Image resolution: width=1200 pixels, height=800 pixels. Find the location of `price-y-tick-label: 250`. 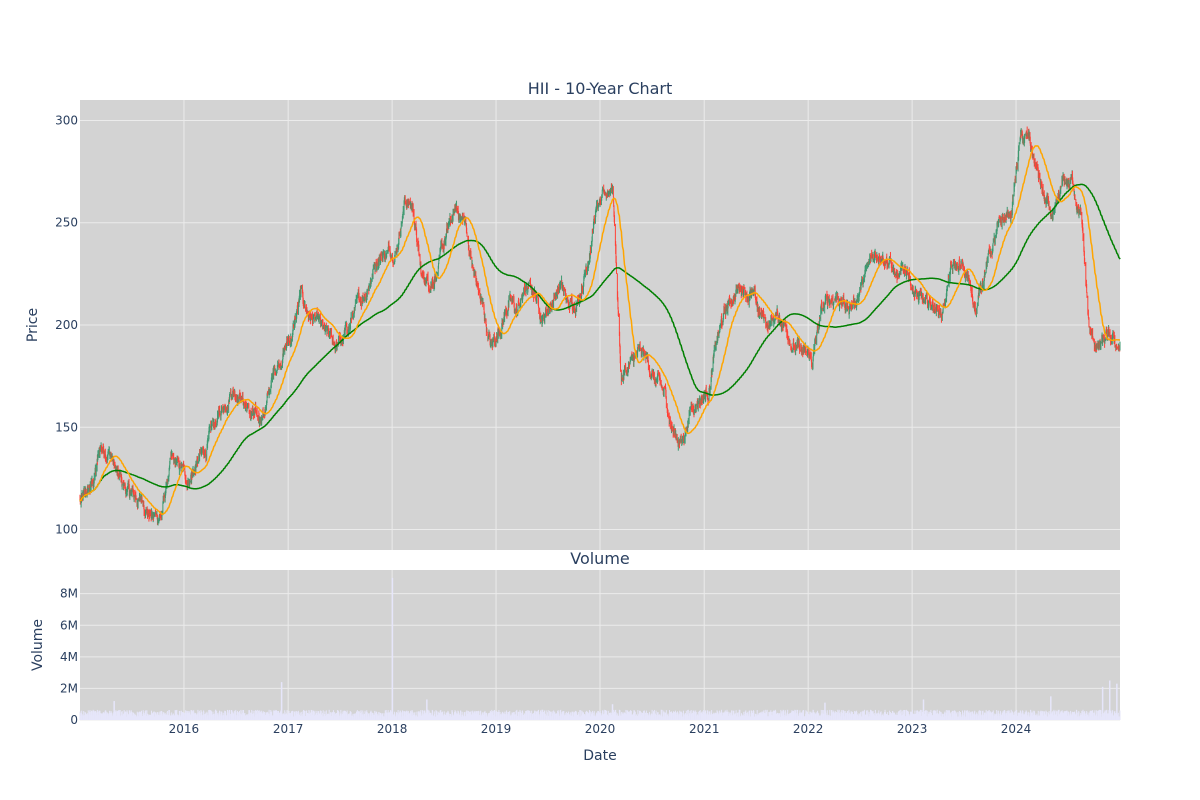

price-y-tick-label: 250 is located at coordinates (66, 223).